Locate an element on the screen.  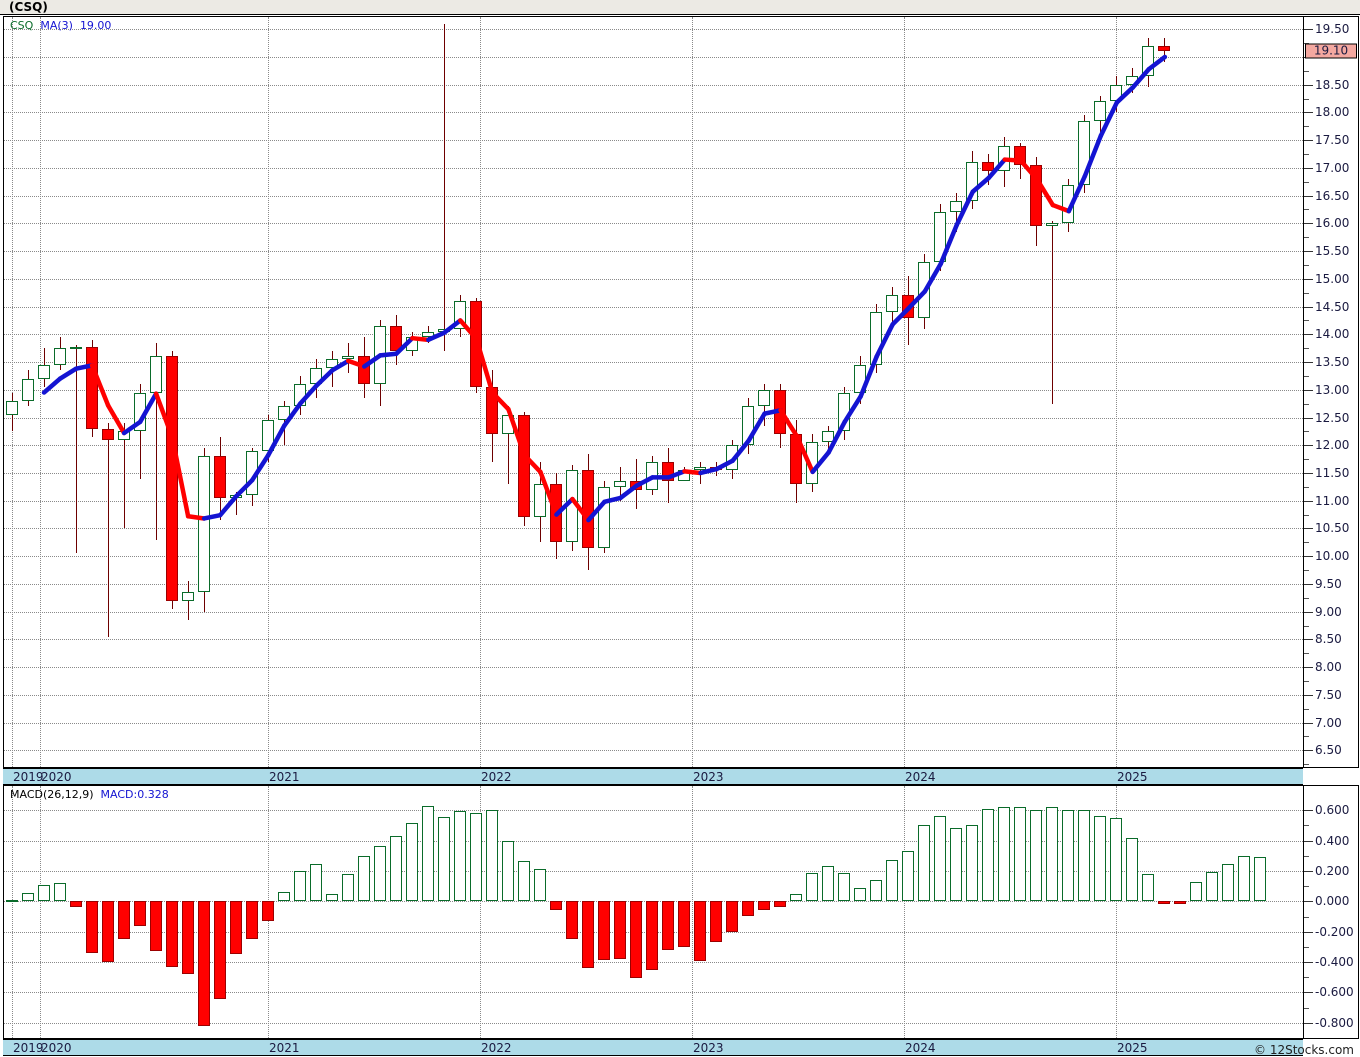
price-tick-label: 15.00 is located at coordinates (1332, 278).